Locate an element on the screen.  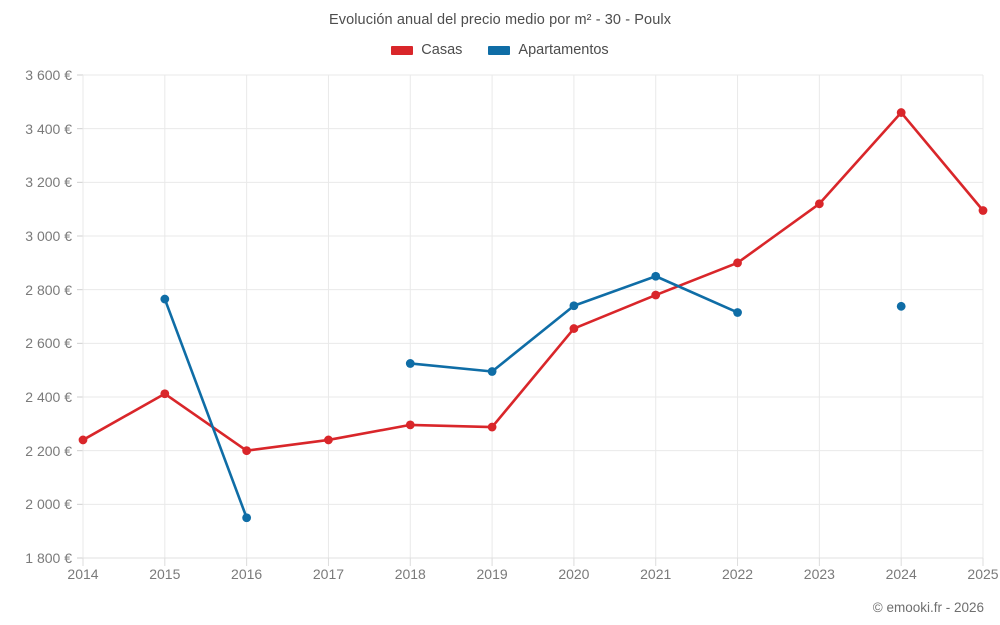
x-axis-tick-label: 2015 is located at coordinates (165, 574).